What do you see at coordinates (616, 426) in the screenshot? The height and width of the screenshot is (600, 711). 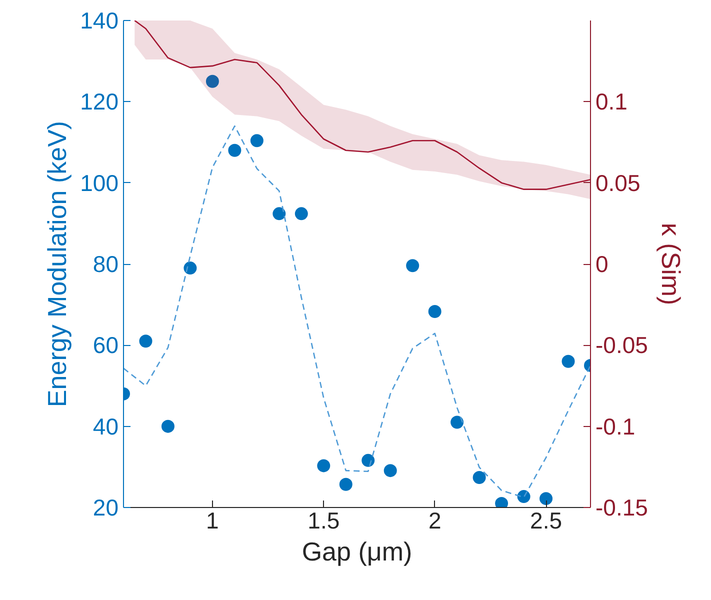 I see `y2-tick-label: -0.1` at bounding box center [616, 426].